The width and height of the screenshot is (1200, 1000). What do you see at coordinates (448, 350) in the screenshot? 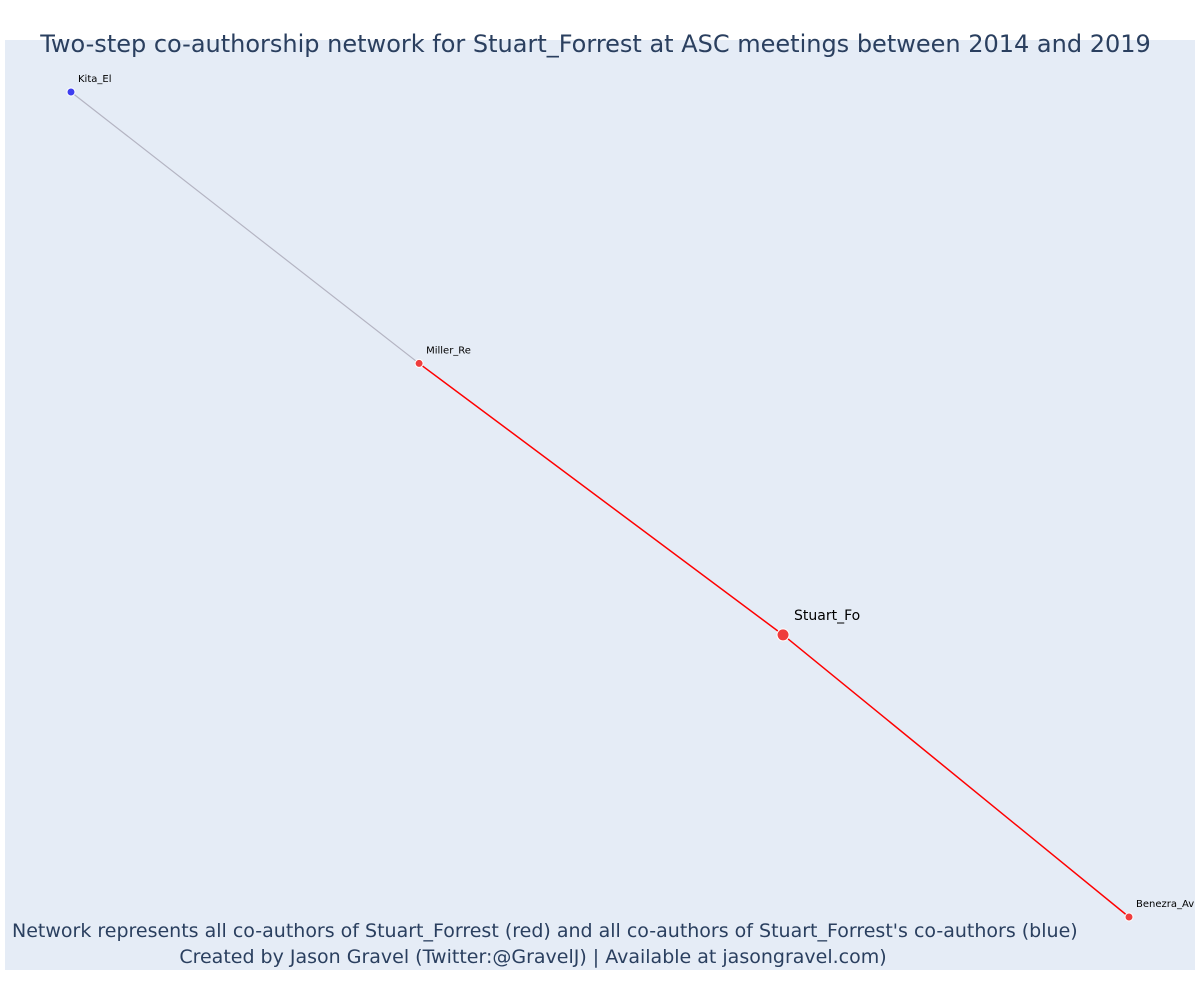
I see `node-label-miller-re: Miller_Re` at bounding box center [448, 350].